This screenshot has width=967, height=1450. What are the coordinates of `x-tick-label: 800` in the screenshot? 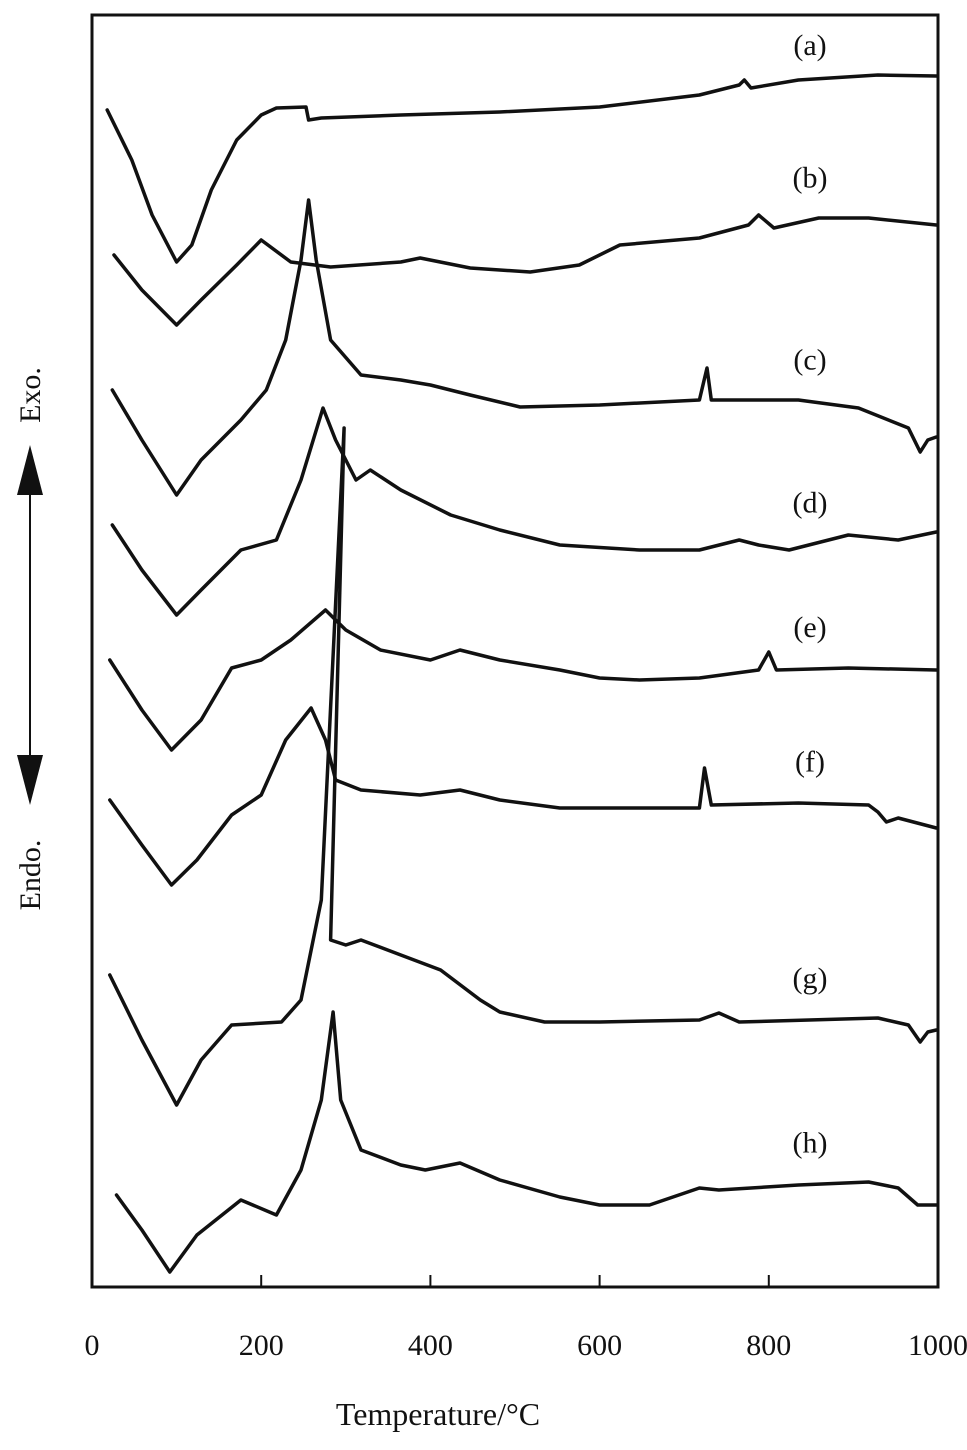 It's located at (768, 1345).